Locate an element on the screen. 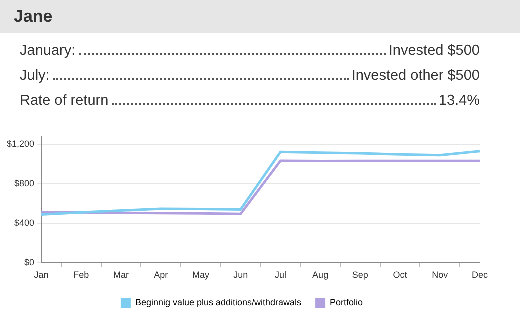 The height and width of the screenshot is (320, 520). text: July: is located at coordinates (35, 76).